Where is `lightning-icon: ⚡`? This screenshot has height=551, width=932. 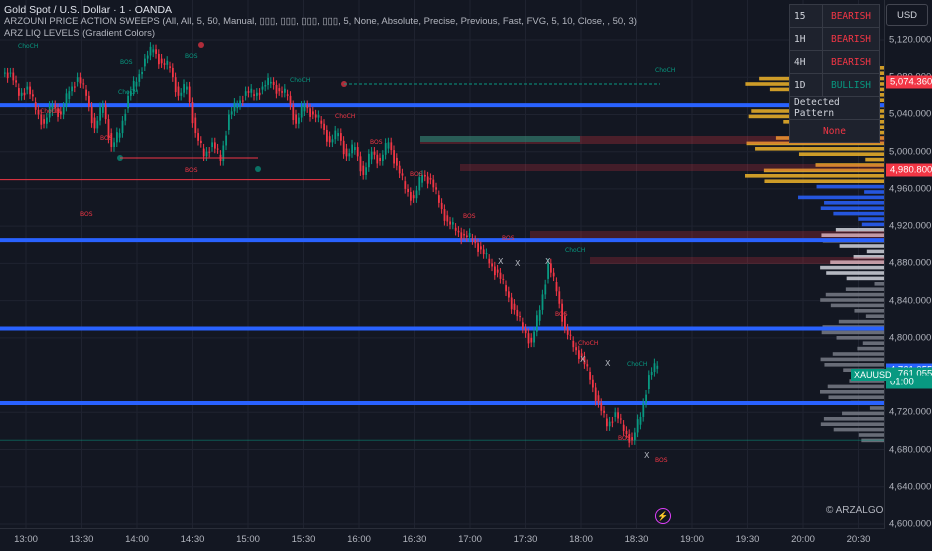
lightning-icon: ⚡ is located at coordinates (663, 516).